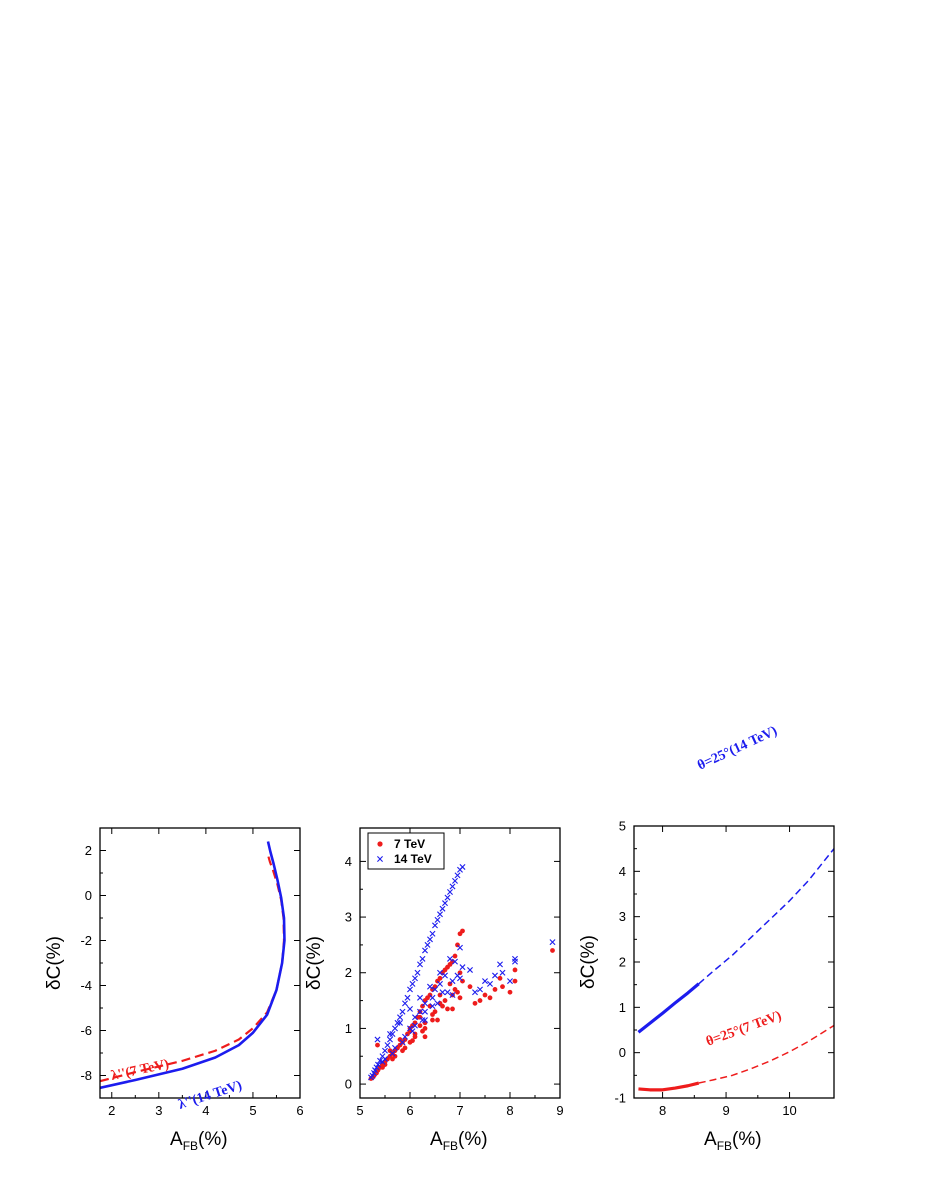  I want to click on y-tick-label: 3, so click(622, 916).